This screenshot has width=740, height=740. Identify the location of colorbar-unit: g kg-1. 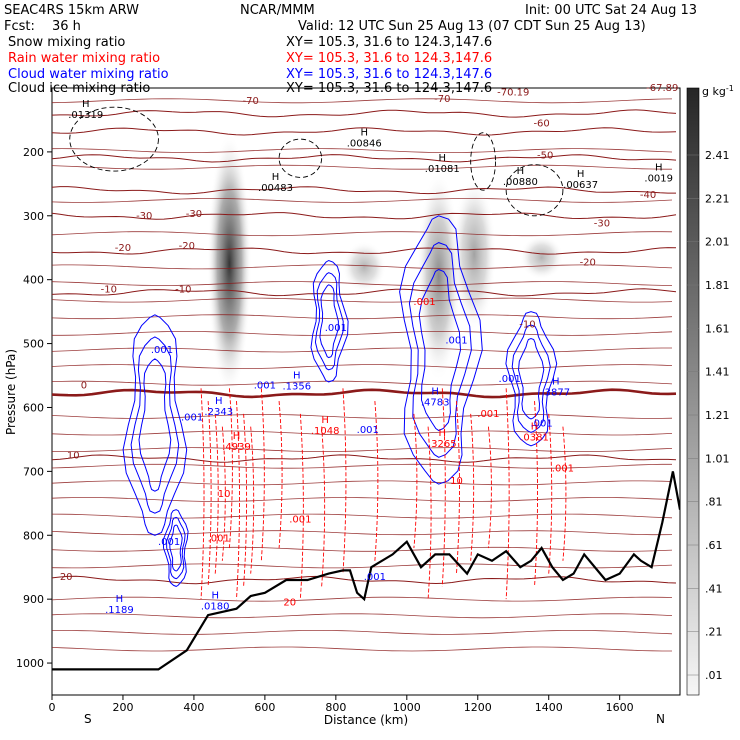
(718, 91).